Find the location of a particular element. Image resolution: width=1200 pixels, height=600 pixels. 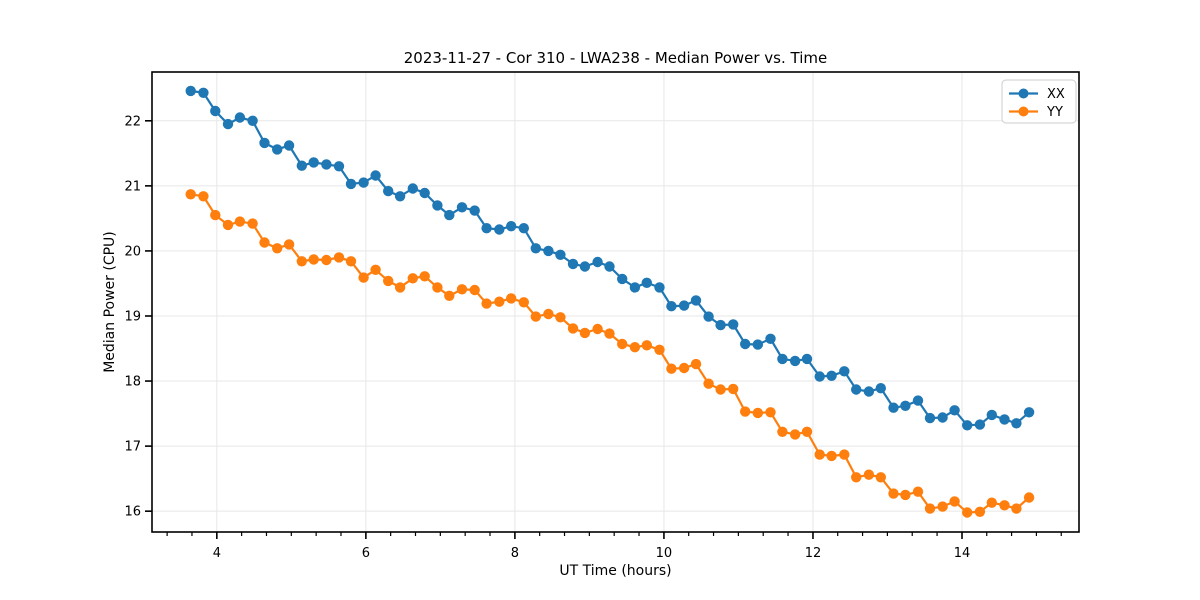

tick-label: 14 is located at coordinates (962, 553).